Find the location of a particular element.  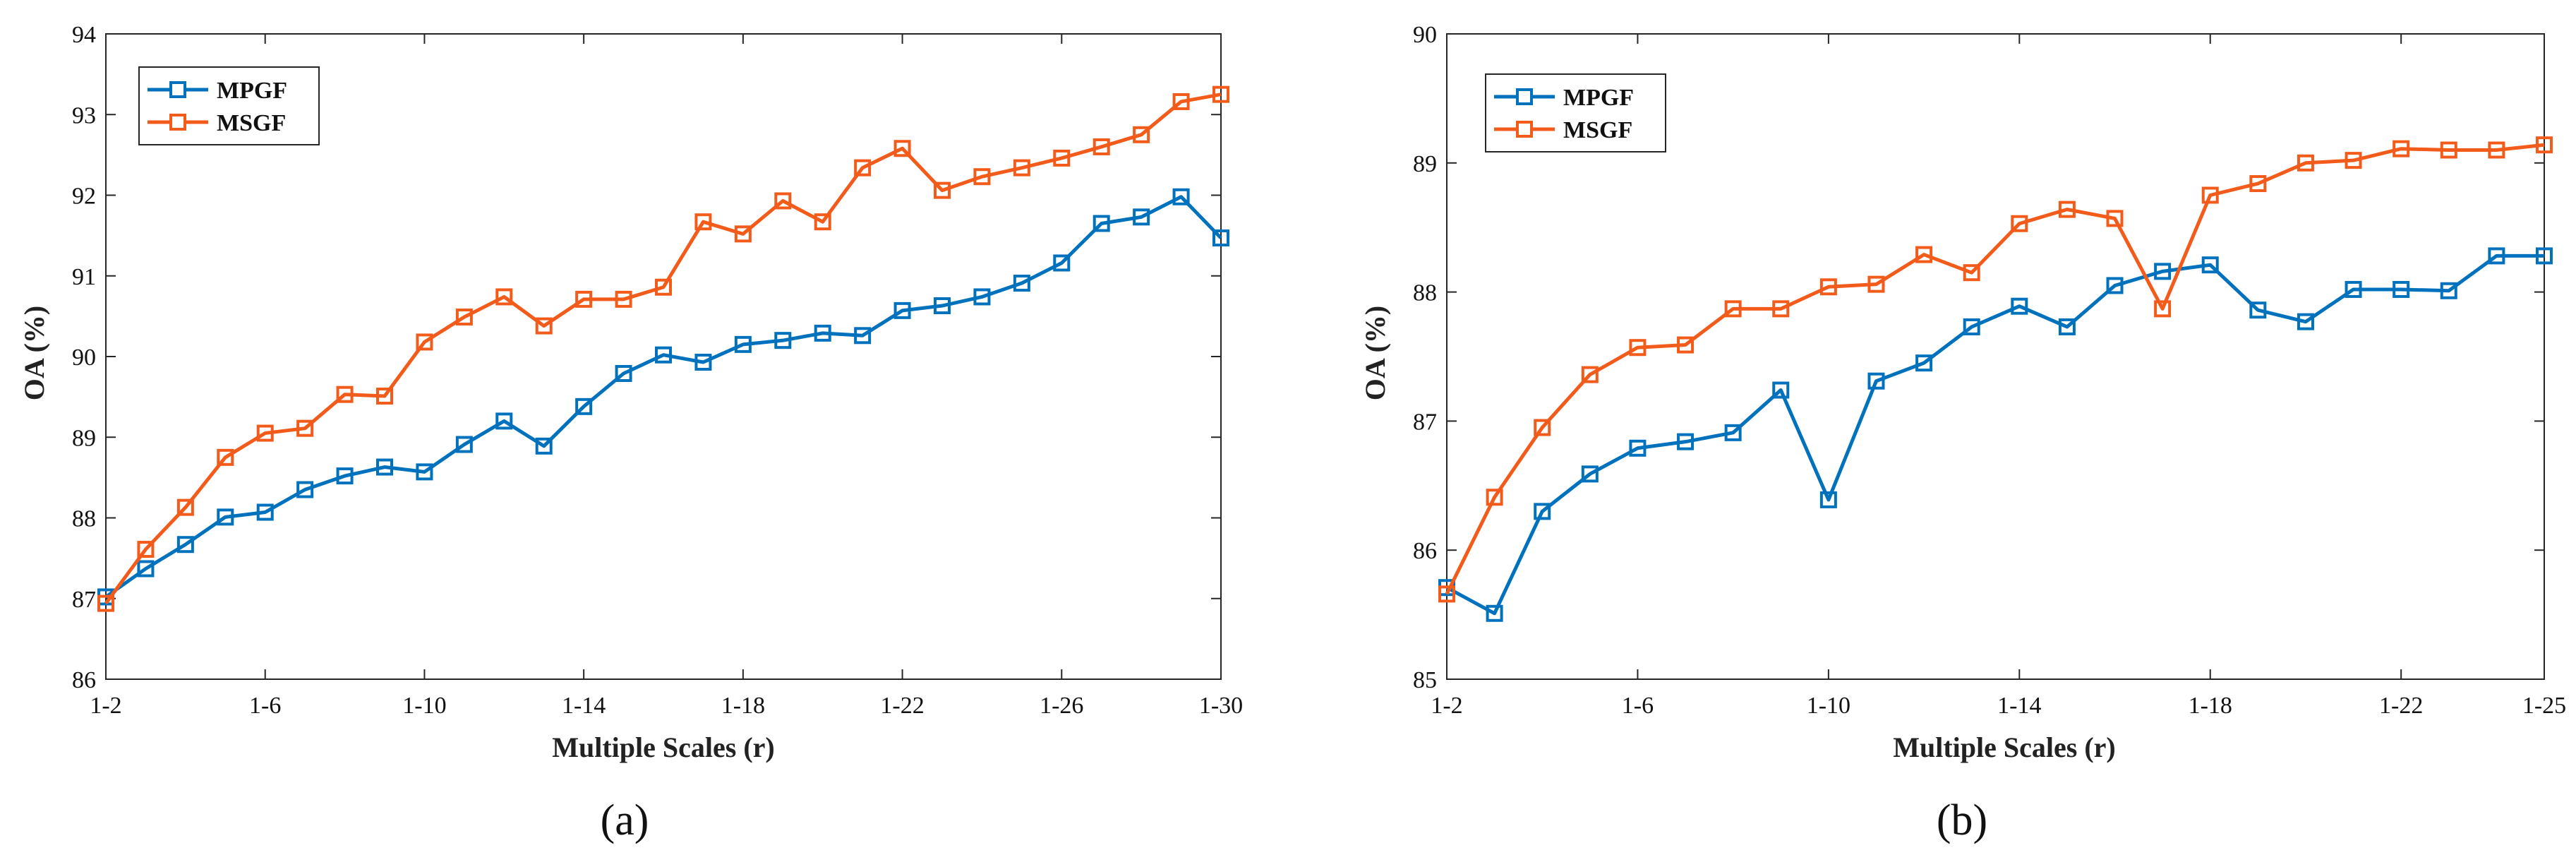

chart-a-legend-mpgf-marker is located at coordinates (177, 90).